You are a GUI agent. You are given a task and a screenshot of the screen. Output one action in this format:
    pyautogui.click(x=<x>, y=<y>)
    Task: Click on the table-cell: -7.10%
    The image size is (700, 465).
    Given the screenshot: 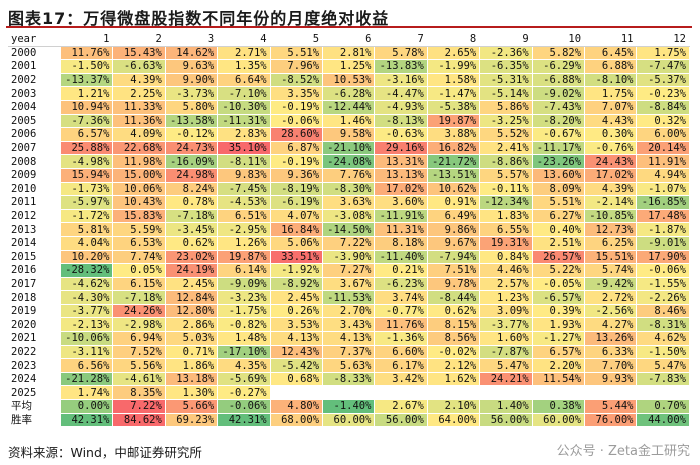 What is the action you would take?
    pyautogui.click(x=244, y=93)
    